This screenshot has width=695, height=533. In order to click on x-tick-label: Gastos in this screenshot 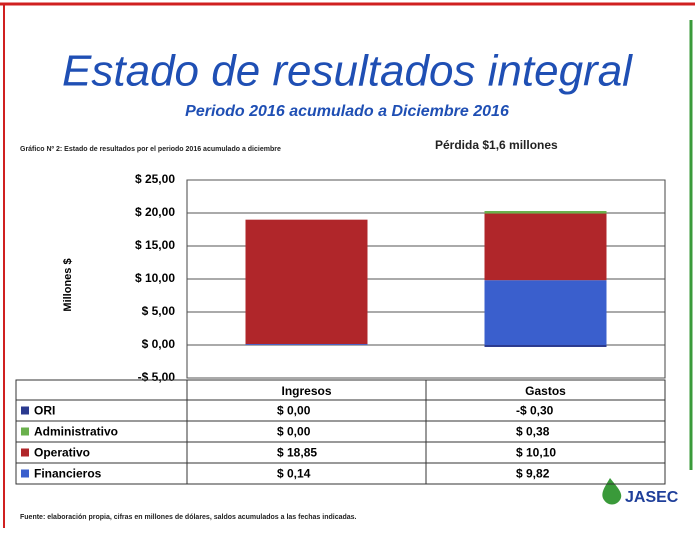, I will do `click(545, 391)`.